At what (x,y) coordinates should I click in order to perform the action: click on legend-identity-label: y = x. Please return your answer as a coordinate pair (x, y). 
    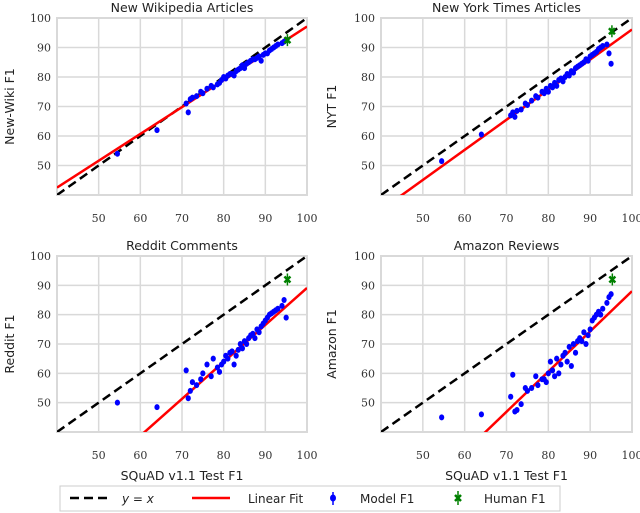
    Looking at the image, I should click on (138, 499).